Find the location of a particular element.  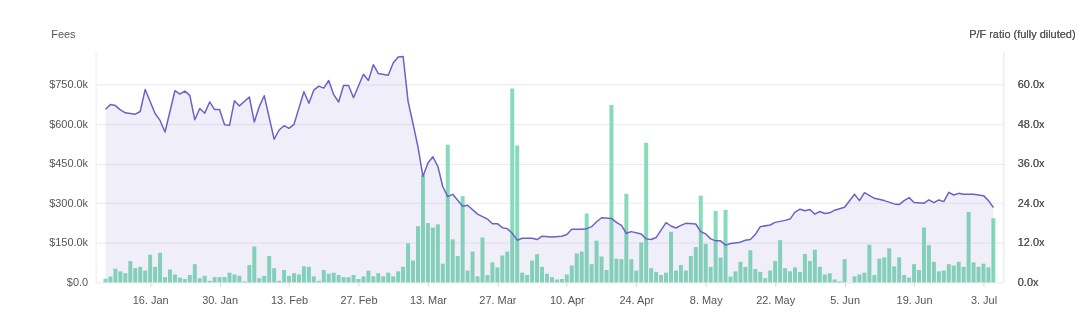

x-tick-label: 19. Jun is located at coordinates (914, 299).